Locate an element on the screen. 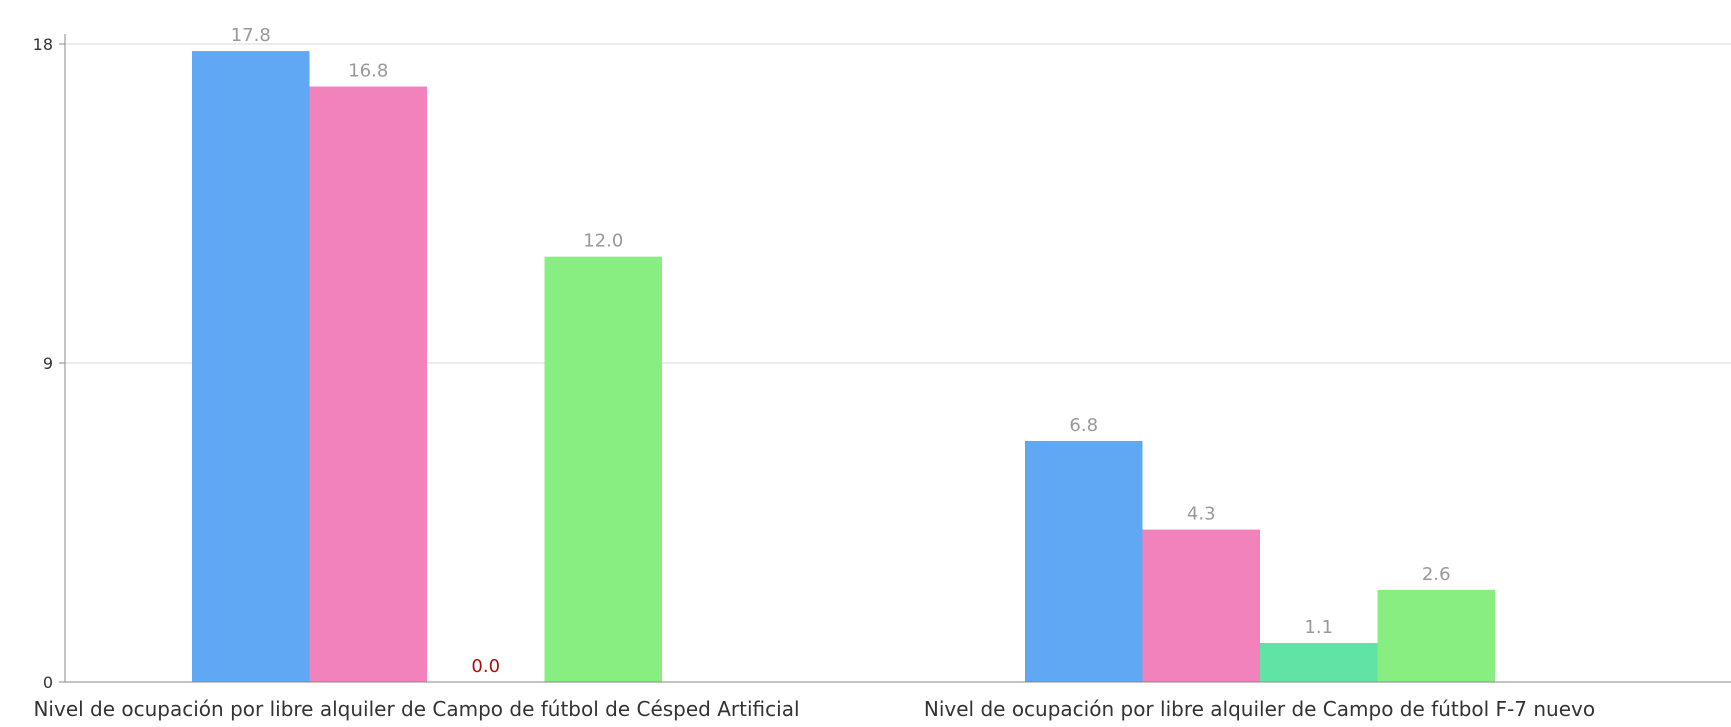 This screenshot has width=1731, height=727. bar-value-label: 6.8 is located at coordinates (1083, 425).